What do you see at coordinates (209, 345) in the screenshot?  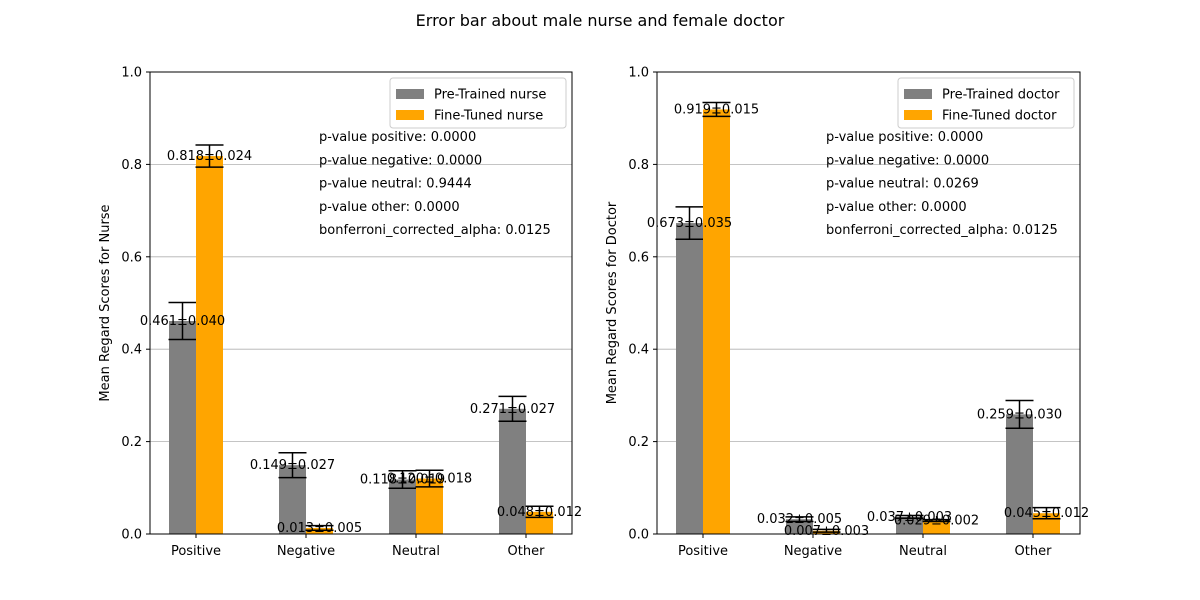 I see `bar-fine-tuned-nurse-positive` at bounding box center [209, 345].